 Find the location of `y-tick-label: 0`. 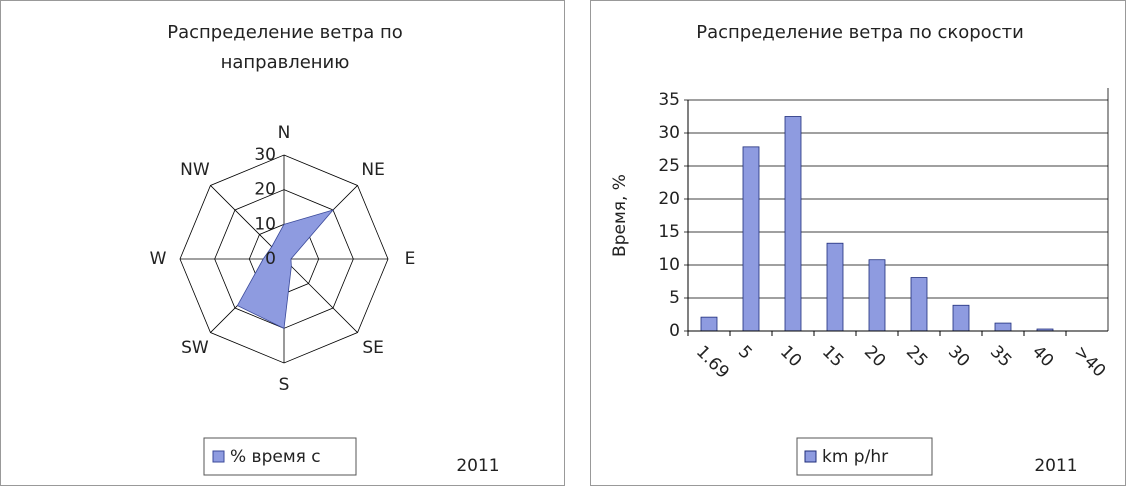

y-tick-label: 0 is located at coordinates (674, 331).